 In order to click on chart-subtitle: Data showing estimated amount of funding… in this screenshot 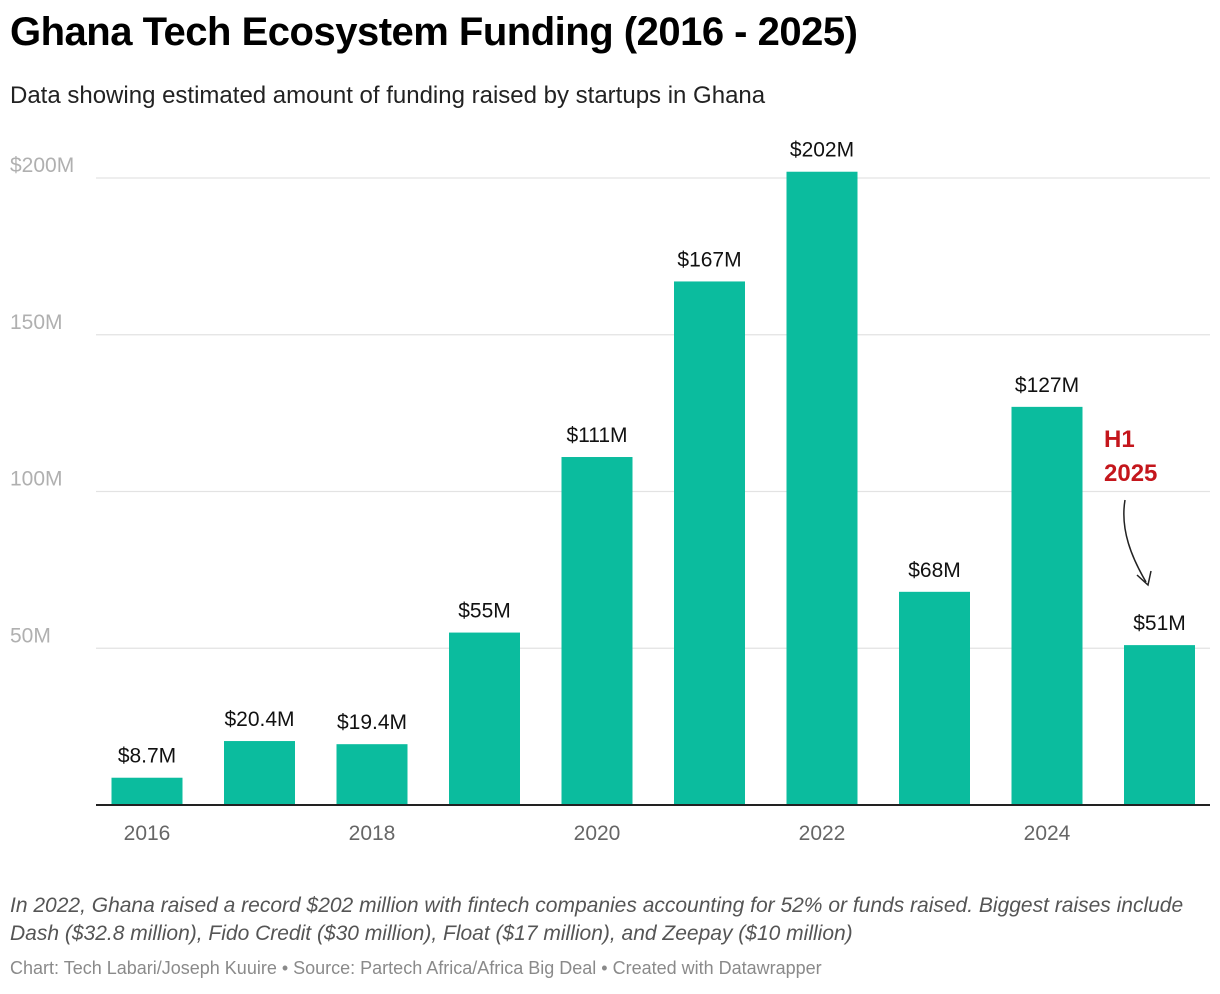, I will do `click(388, 95)`.